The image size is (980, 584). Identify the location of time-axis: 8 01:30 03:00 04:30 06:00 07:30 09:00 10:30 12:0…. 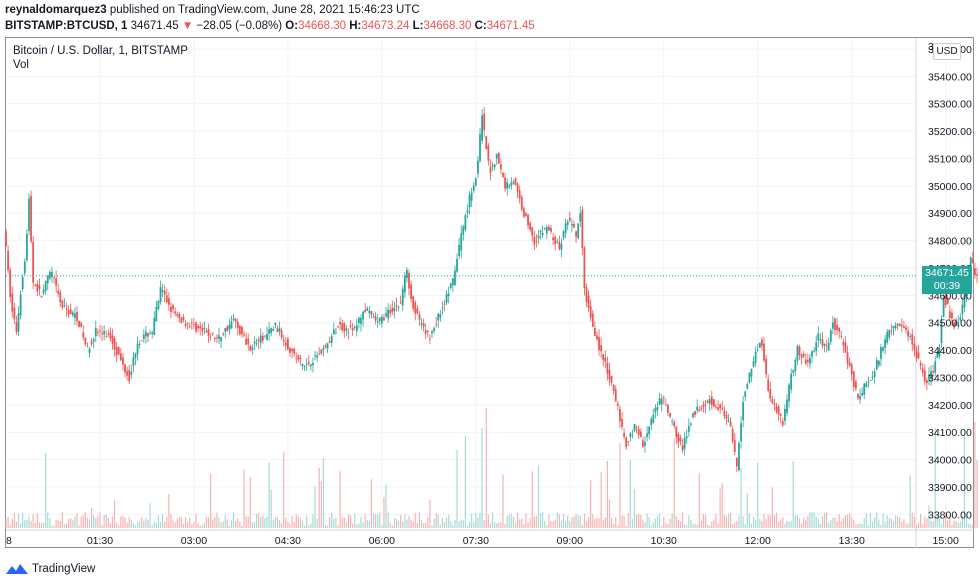
(482, 541).